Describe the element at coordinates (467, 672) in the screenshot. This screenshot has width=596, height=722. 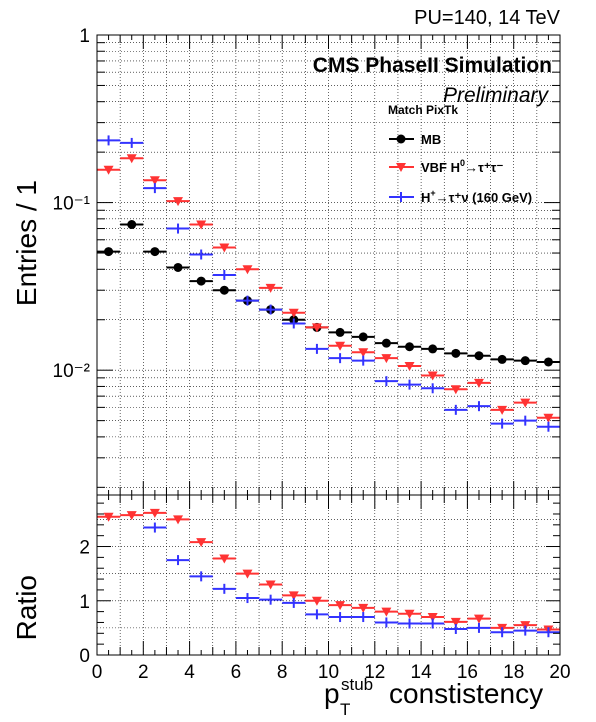
I see `x-tick-label: 16` at that location.